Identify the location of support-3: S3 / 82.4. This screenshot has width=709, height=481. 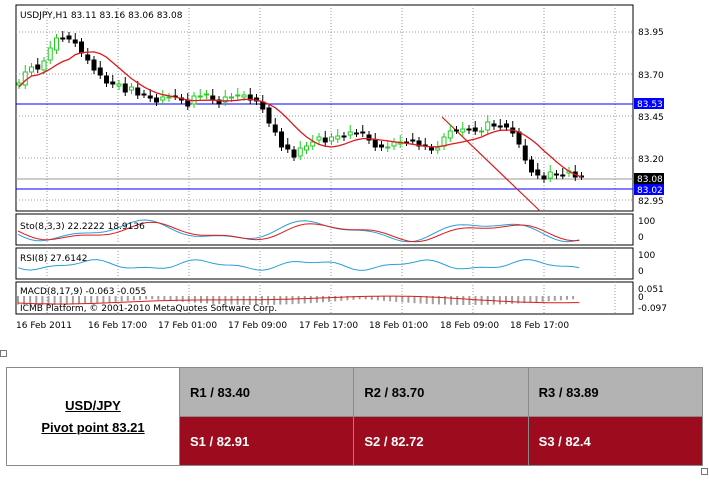
(615, 441).